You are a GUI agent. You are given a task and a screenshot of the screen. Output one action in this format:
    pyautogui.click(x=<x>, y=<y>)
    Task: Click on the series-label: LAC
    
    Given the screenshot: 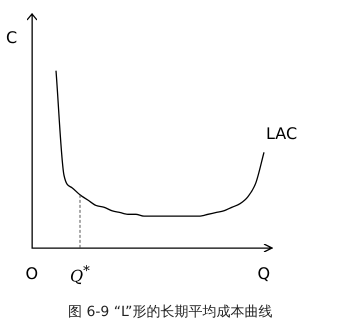 What is the action you would take?
    pyautogui.click(x=282, y=134)
    